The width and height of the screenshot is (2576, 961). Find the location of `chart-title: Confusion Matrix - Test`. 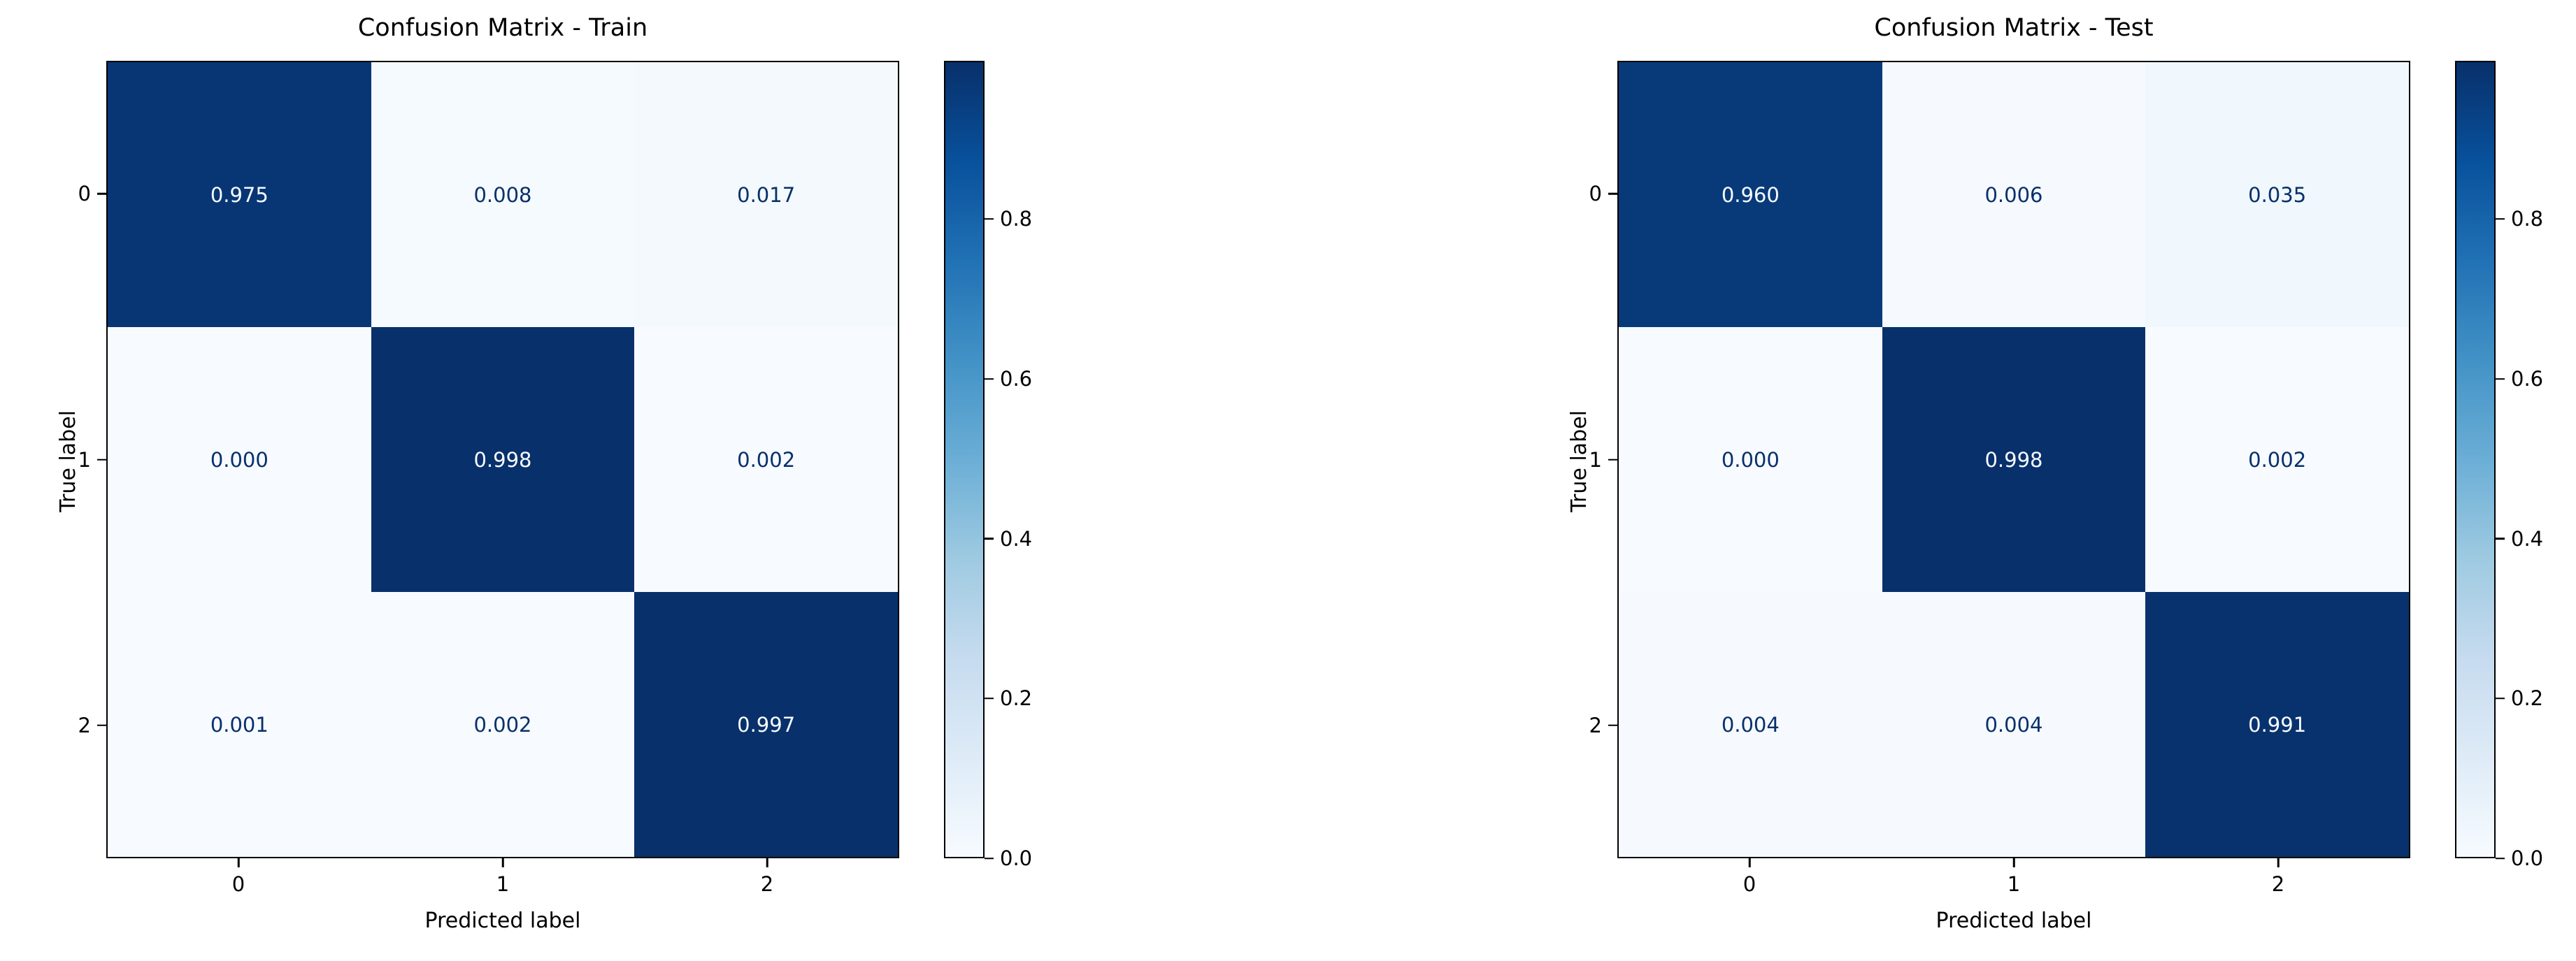

chart-title: Confusion Matrix - Test is located at coordinates (2014, 28).